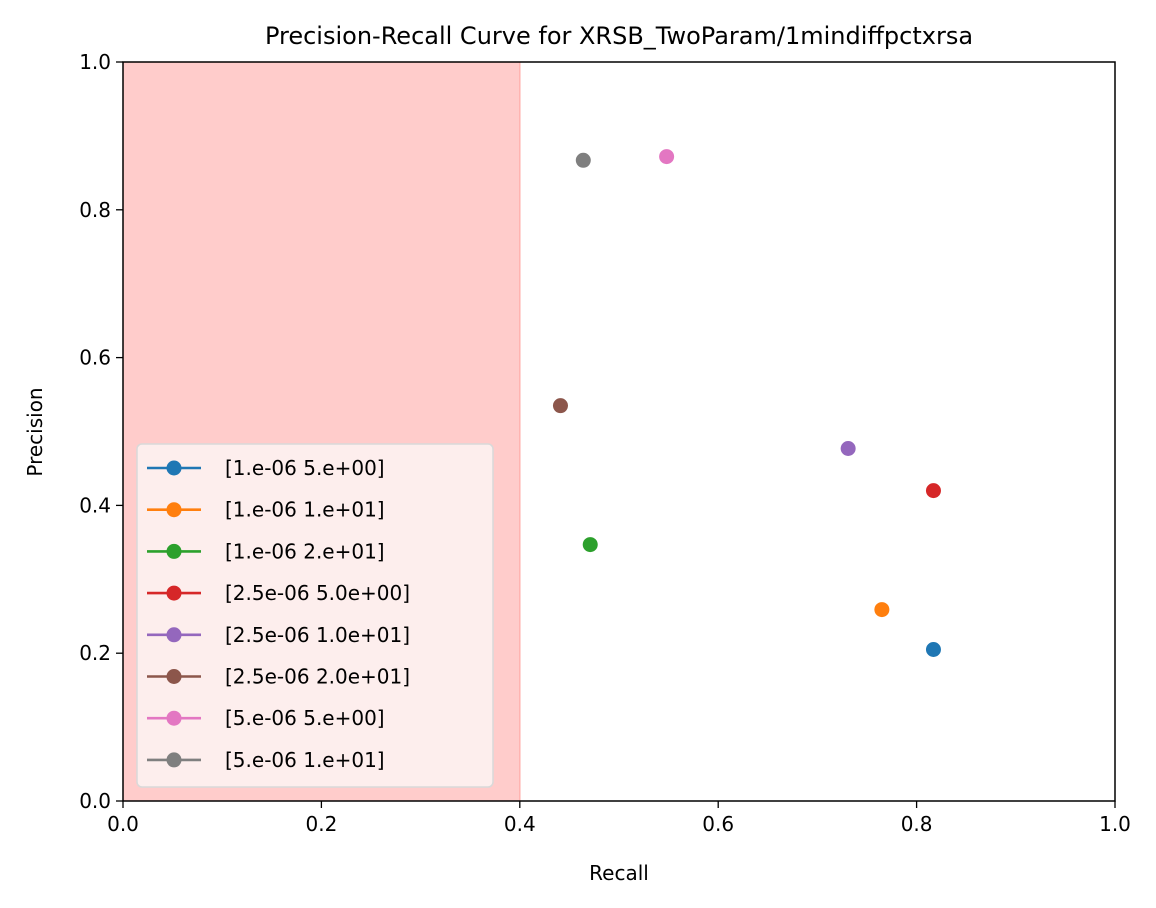  I want to click on y-tick-label: 1.0, so click(95, 62).